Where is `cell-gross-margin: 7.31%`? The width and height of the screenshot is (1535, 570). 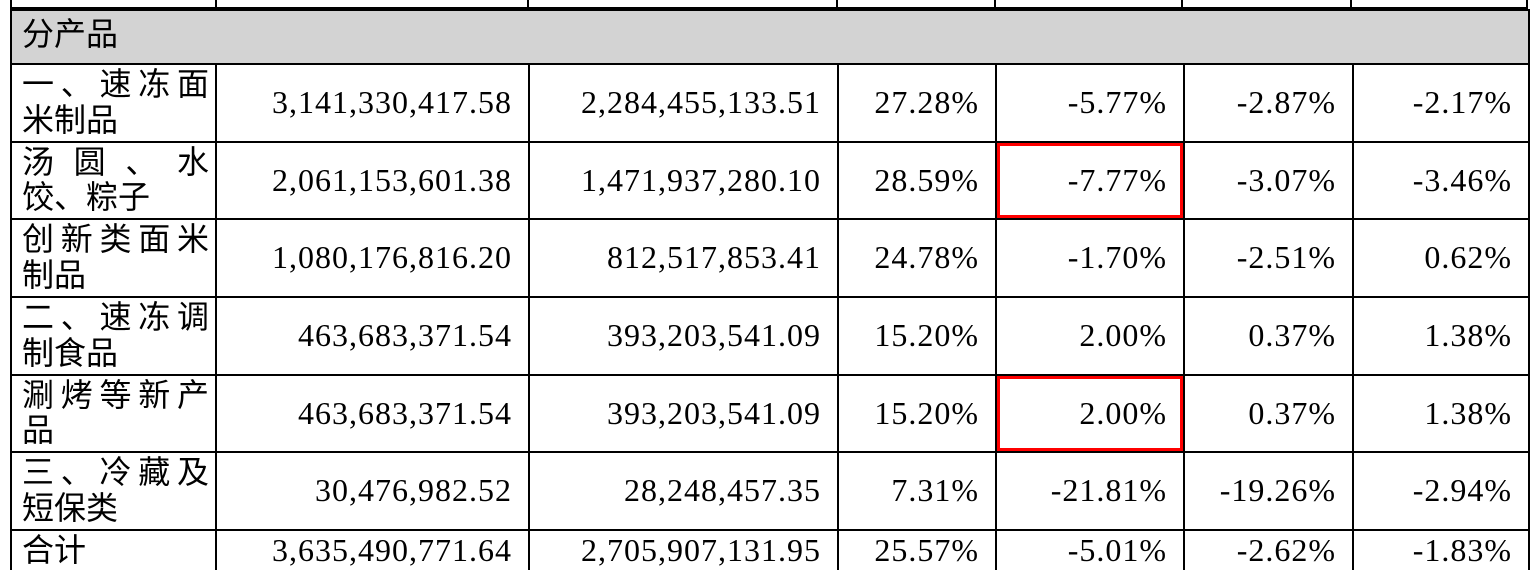 cell-gross-margin: 7.31% is located at coordinates (917, 491).